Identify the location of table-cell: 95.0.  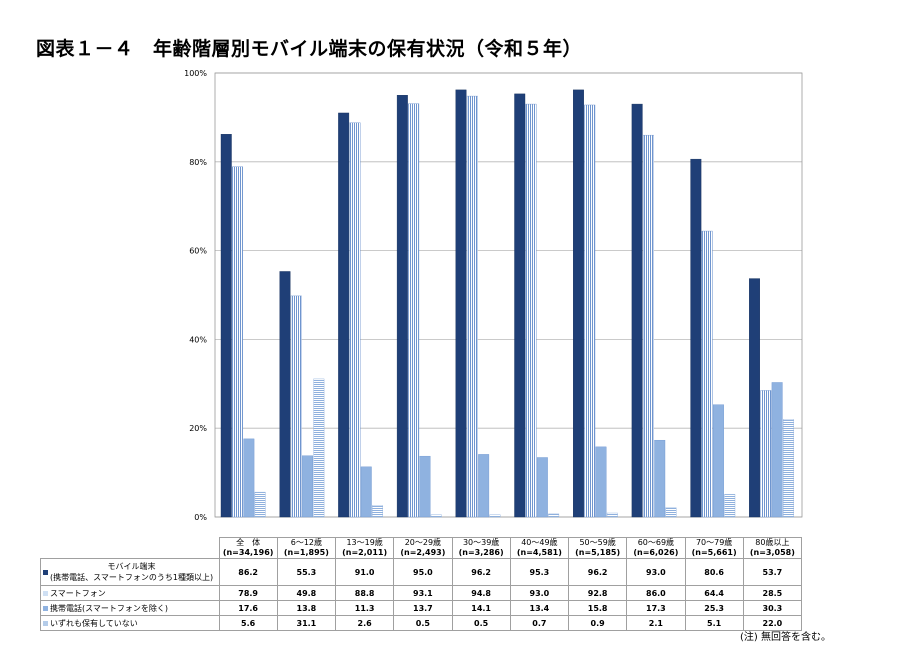
(423, 572).